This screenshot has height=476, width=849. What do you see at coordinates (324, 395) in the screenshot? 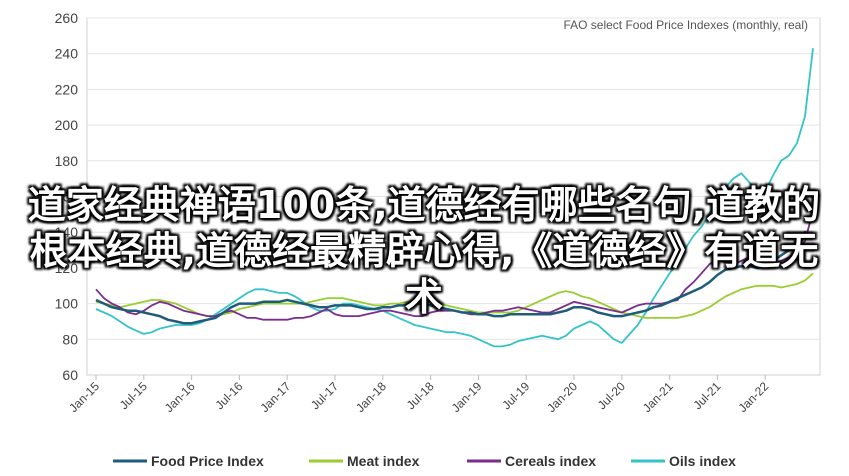
I see `x-tick-label: Jul-17` at bounding box center [324, 395].